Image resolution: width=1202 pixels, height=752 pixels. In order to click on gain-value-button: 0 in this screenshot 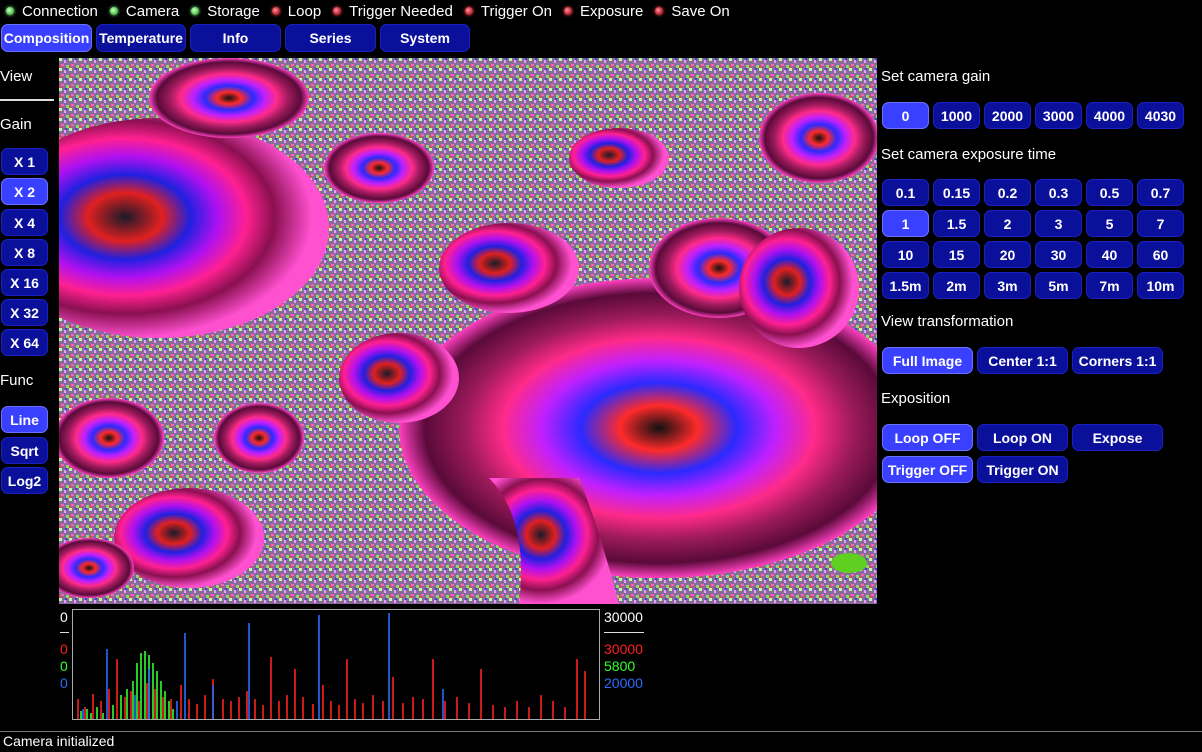, I will do `click(905, 115)`.